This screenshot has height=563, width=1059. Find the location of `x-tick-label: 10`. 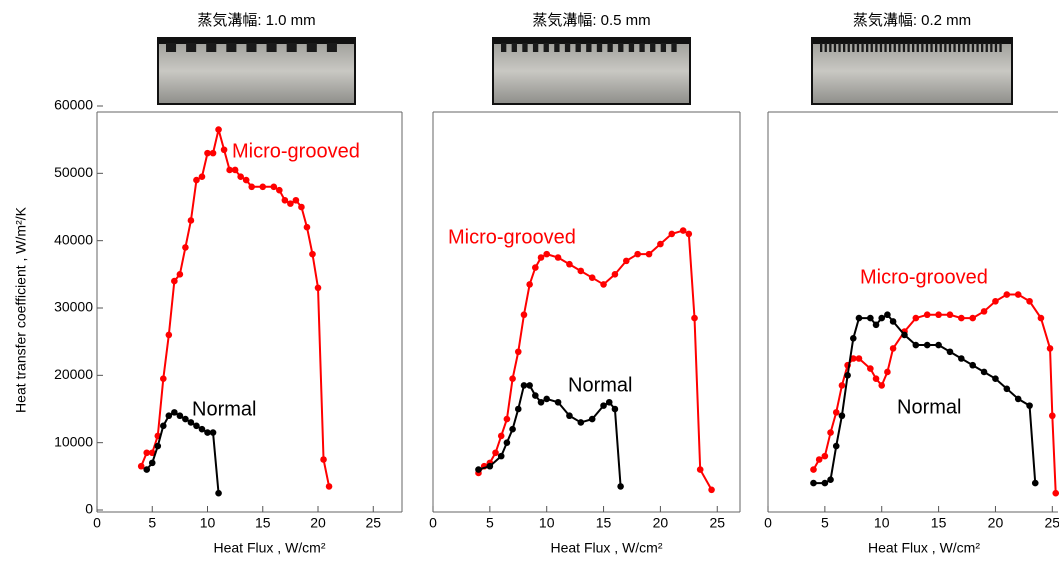

x-tick-label: 10 is located at coordinates (547, 523).